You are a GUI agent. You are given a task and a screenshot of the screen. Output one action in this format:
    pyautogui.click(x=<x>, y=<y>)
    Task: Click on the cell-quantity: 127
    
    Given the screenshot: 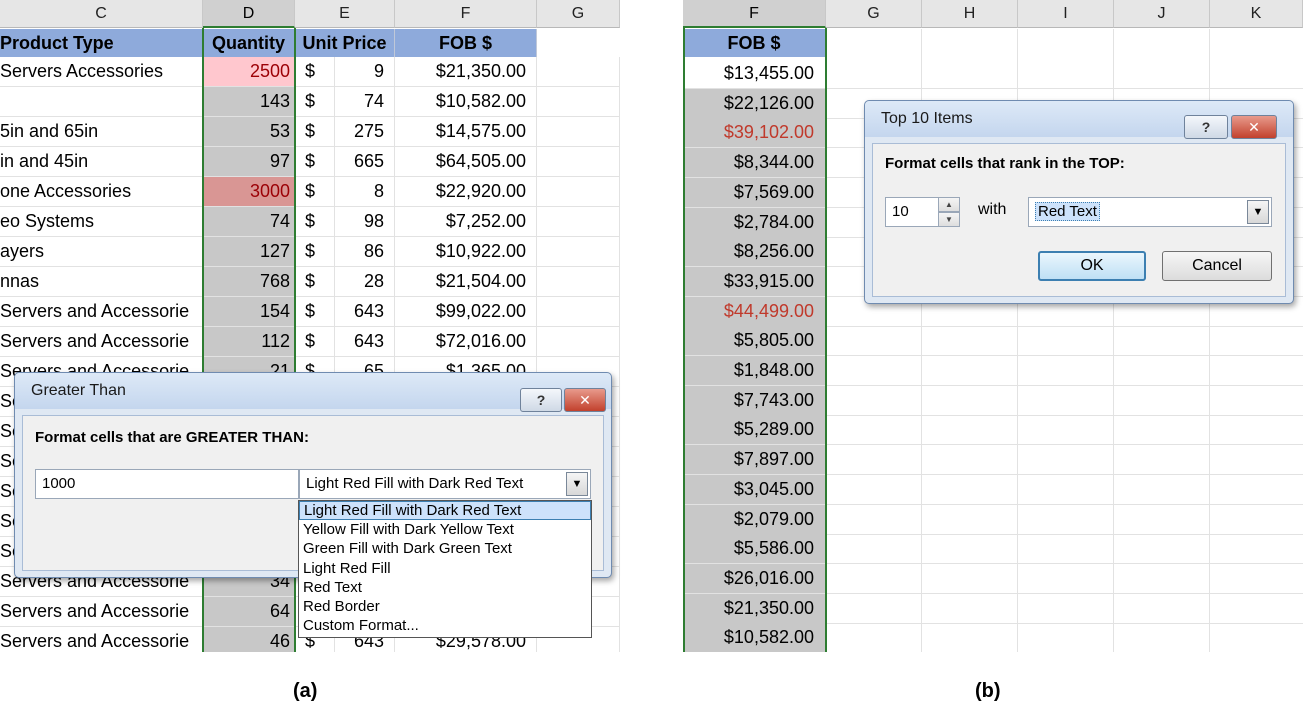 What is the action you would take?
    pyautogui.click(x=249, y=252)
    